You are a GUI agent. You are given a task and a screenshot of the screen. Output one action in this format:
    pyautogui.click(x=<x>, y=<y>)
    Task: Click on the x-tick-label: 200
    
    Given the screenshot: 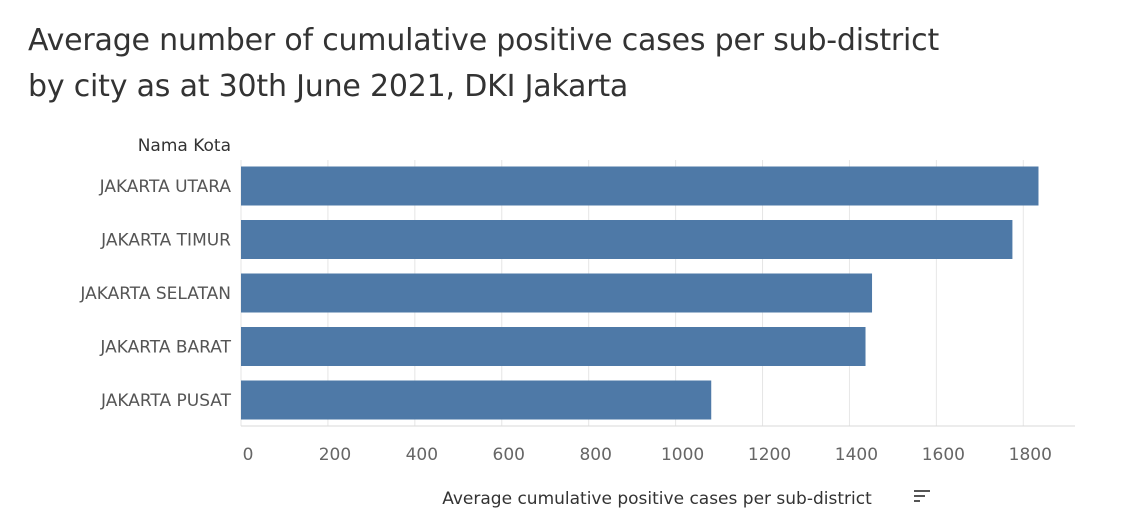 What is the action you would take?
    pyautogui.click(x=335, y=455)
    